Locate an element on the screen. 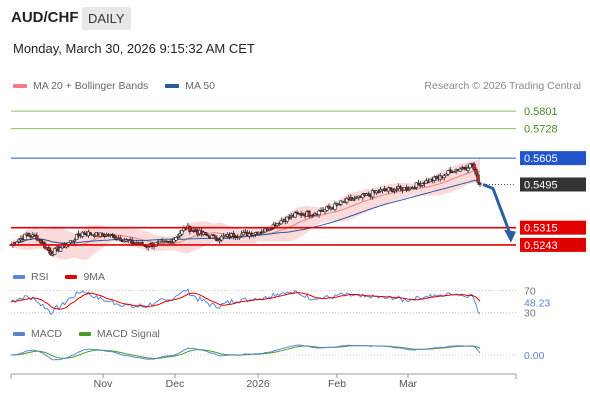 This screenshot has width=590, height=400. macd-legend: MACD MACD Signal is located at coordinates (93, 334).